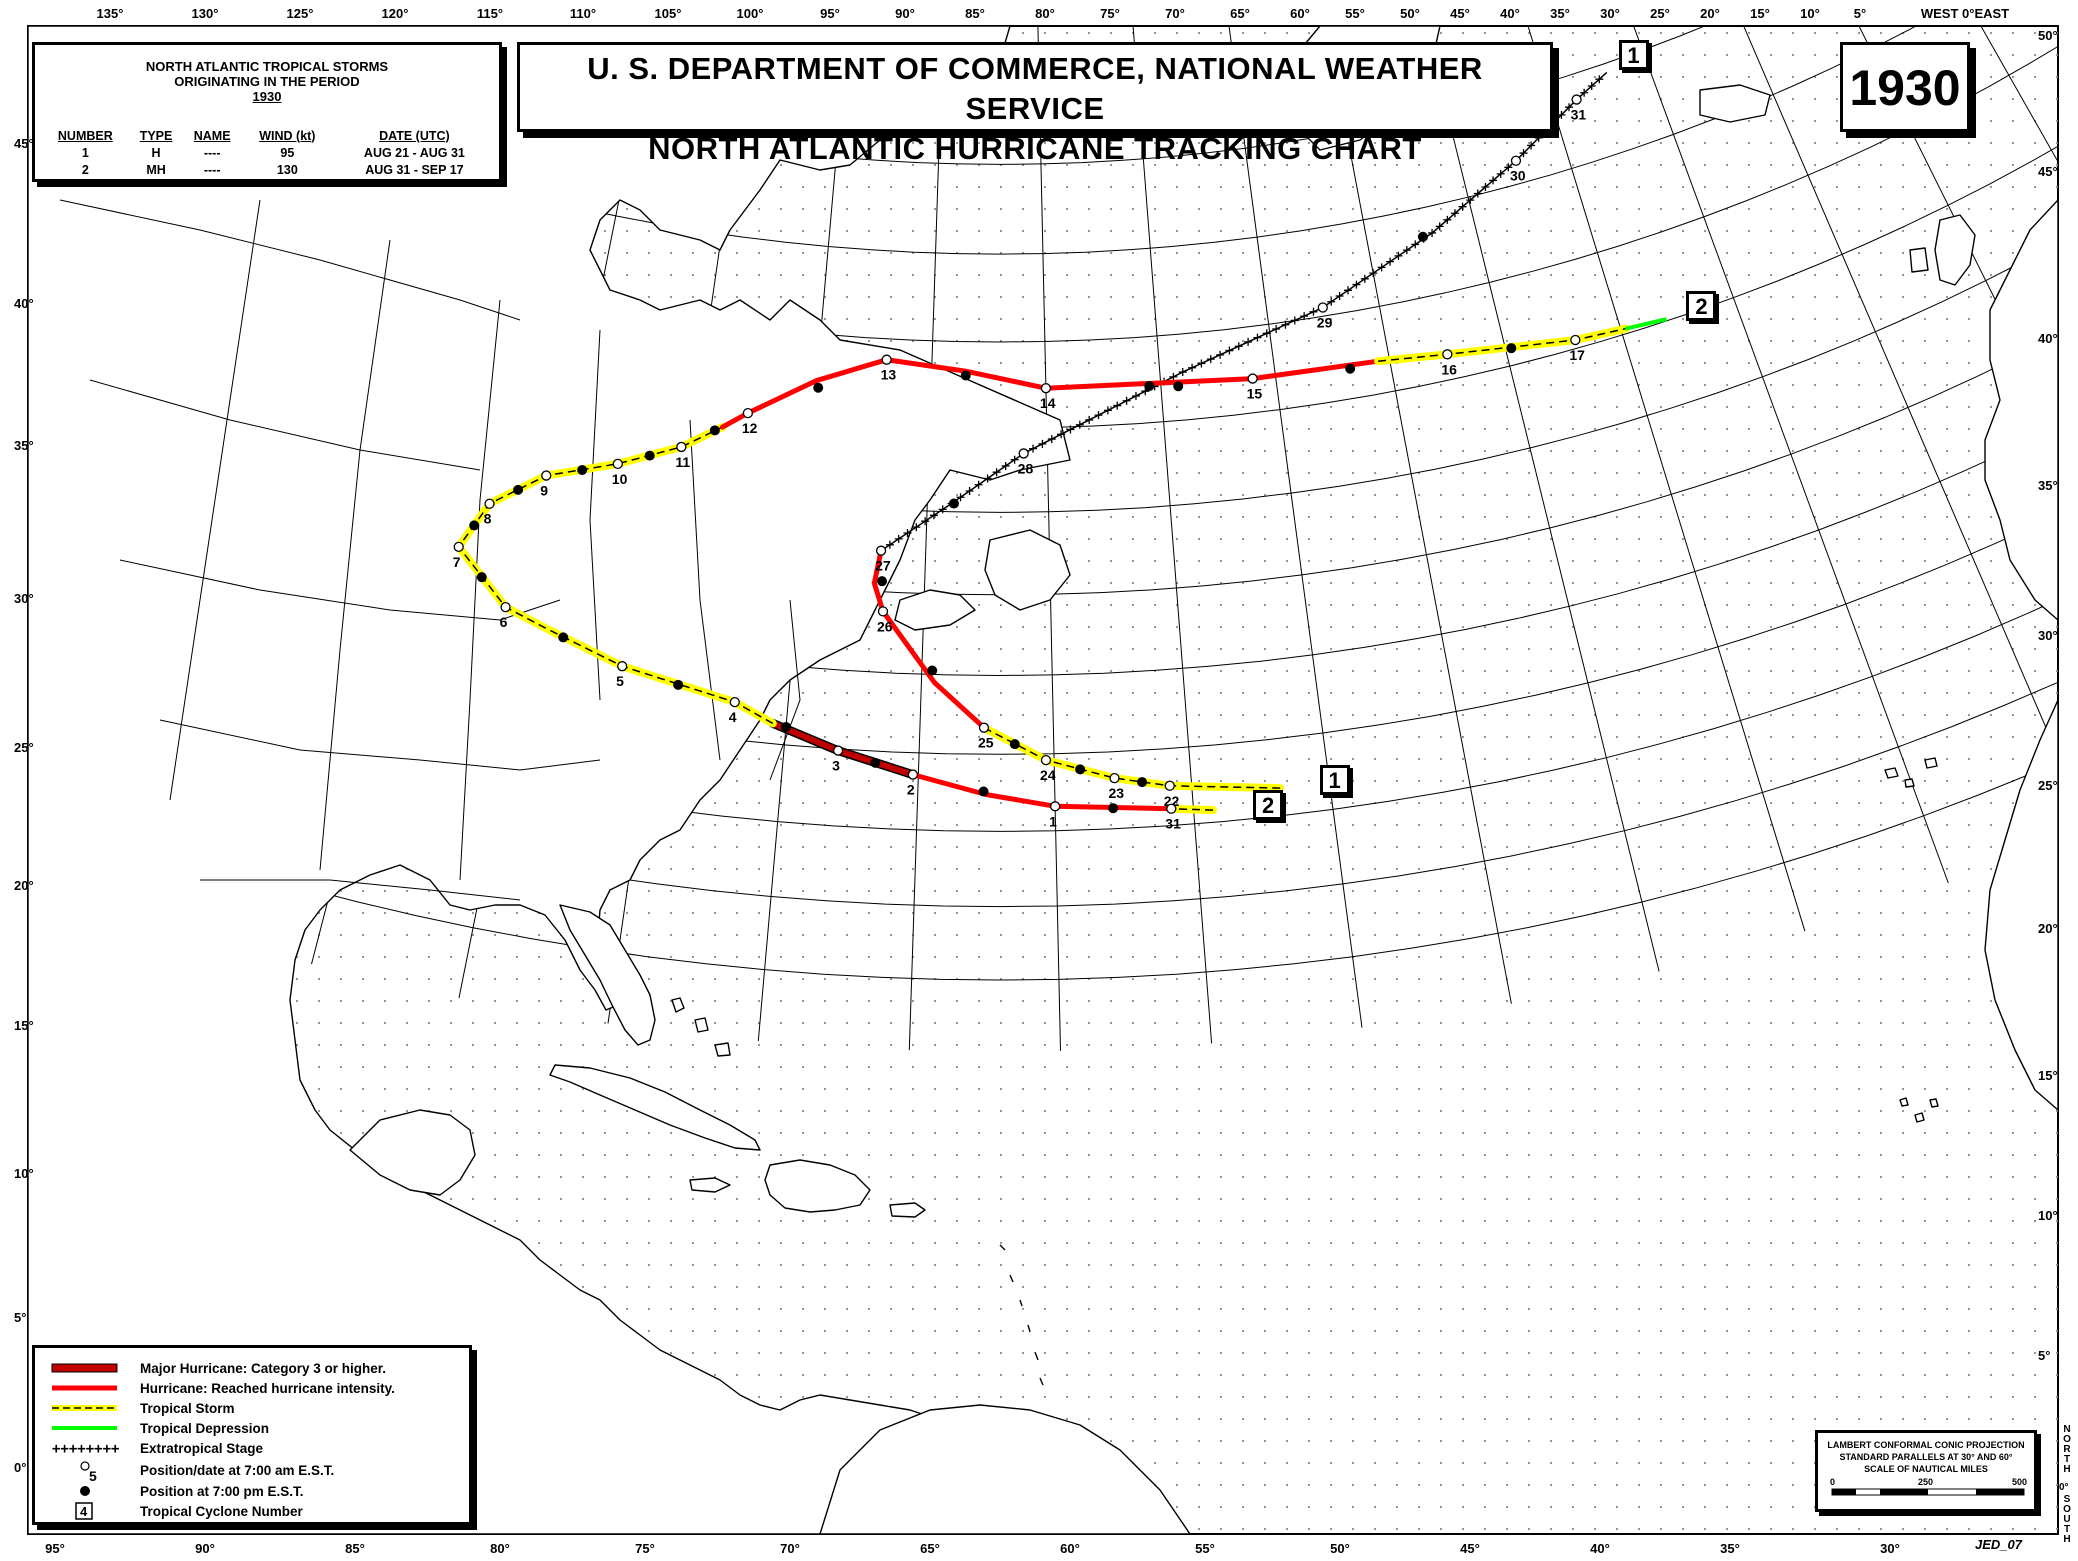 This screenshot has height=1561, width=2078. I want to click on cell-wind: 130, so click(287, 169).